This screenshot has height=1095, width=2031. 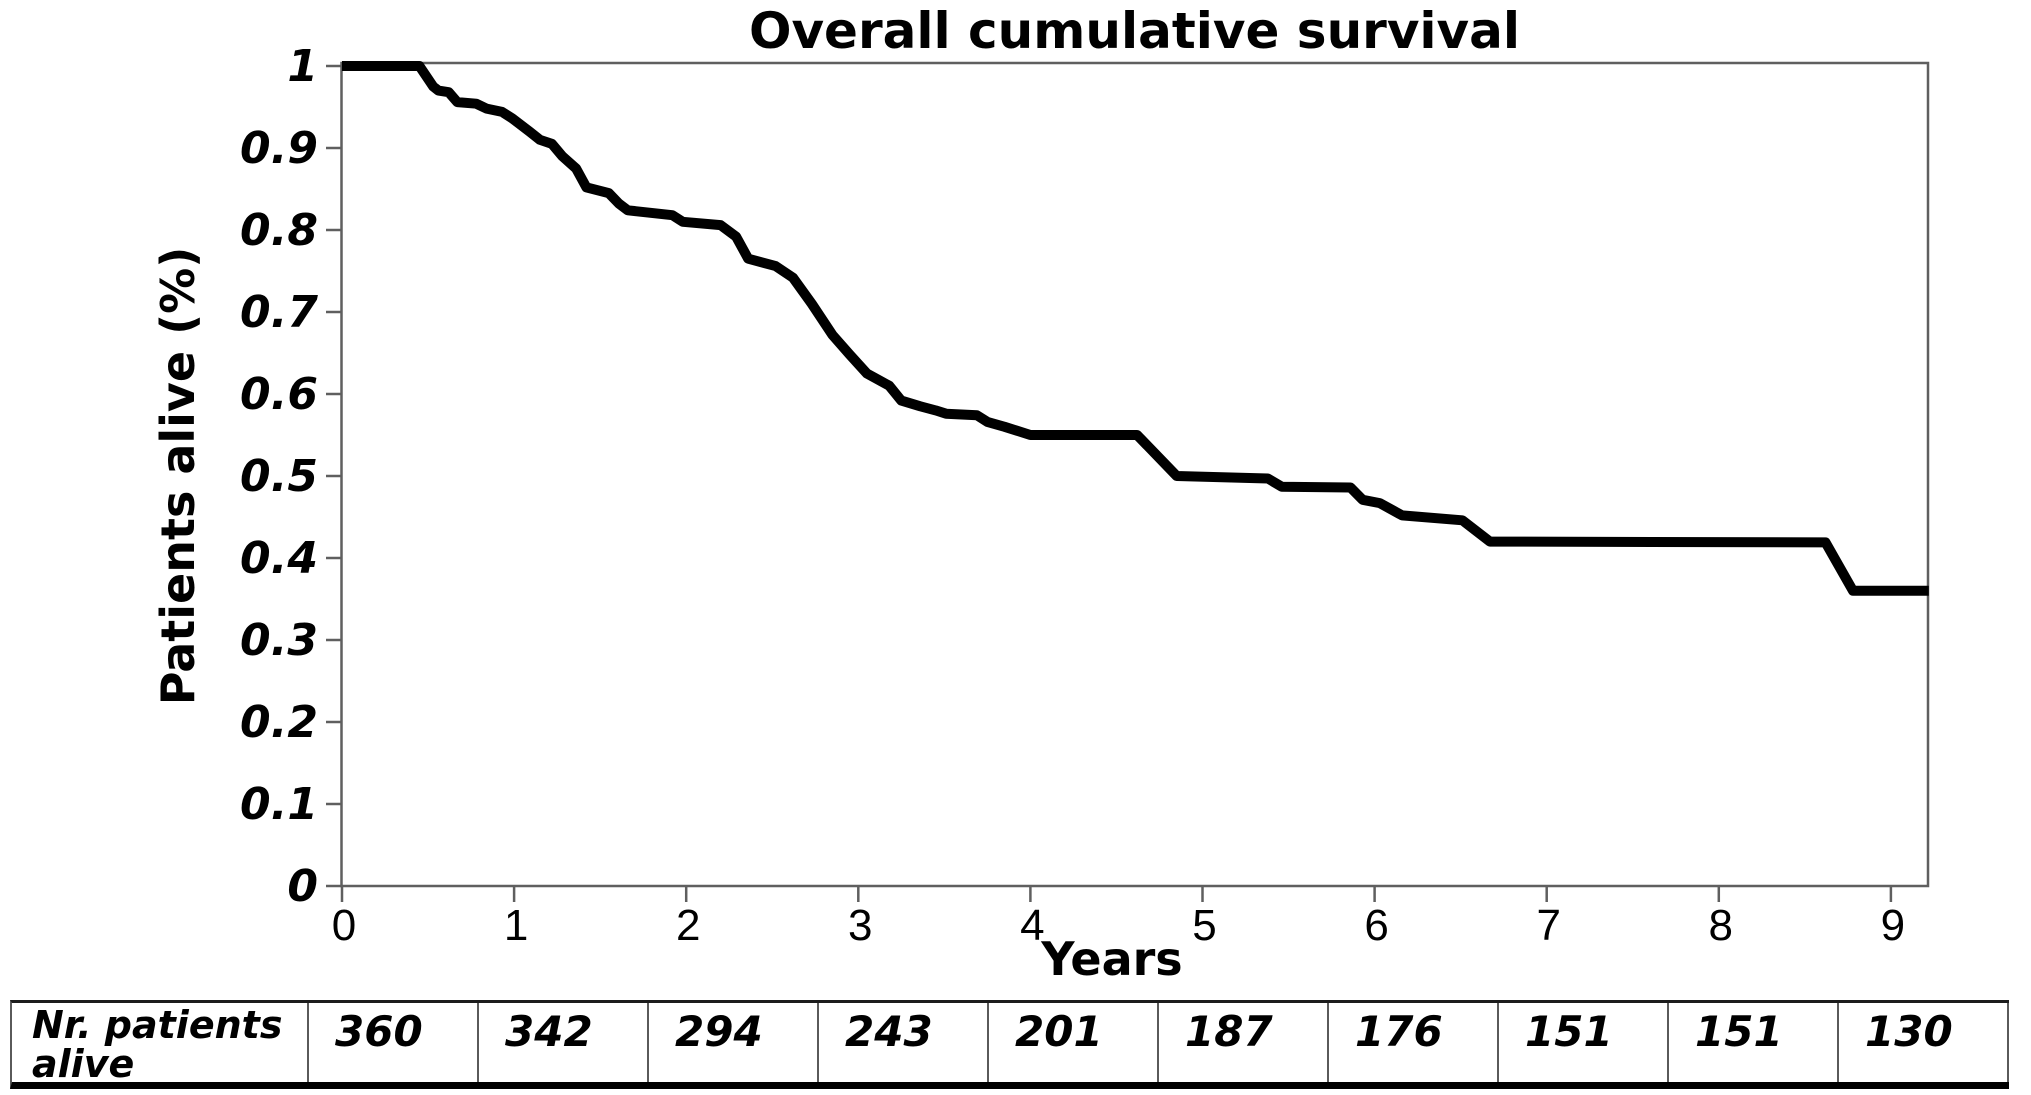 I want to click on y-tick-label-0.4: 0.4, so click(x=279, y=558).